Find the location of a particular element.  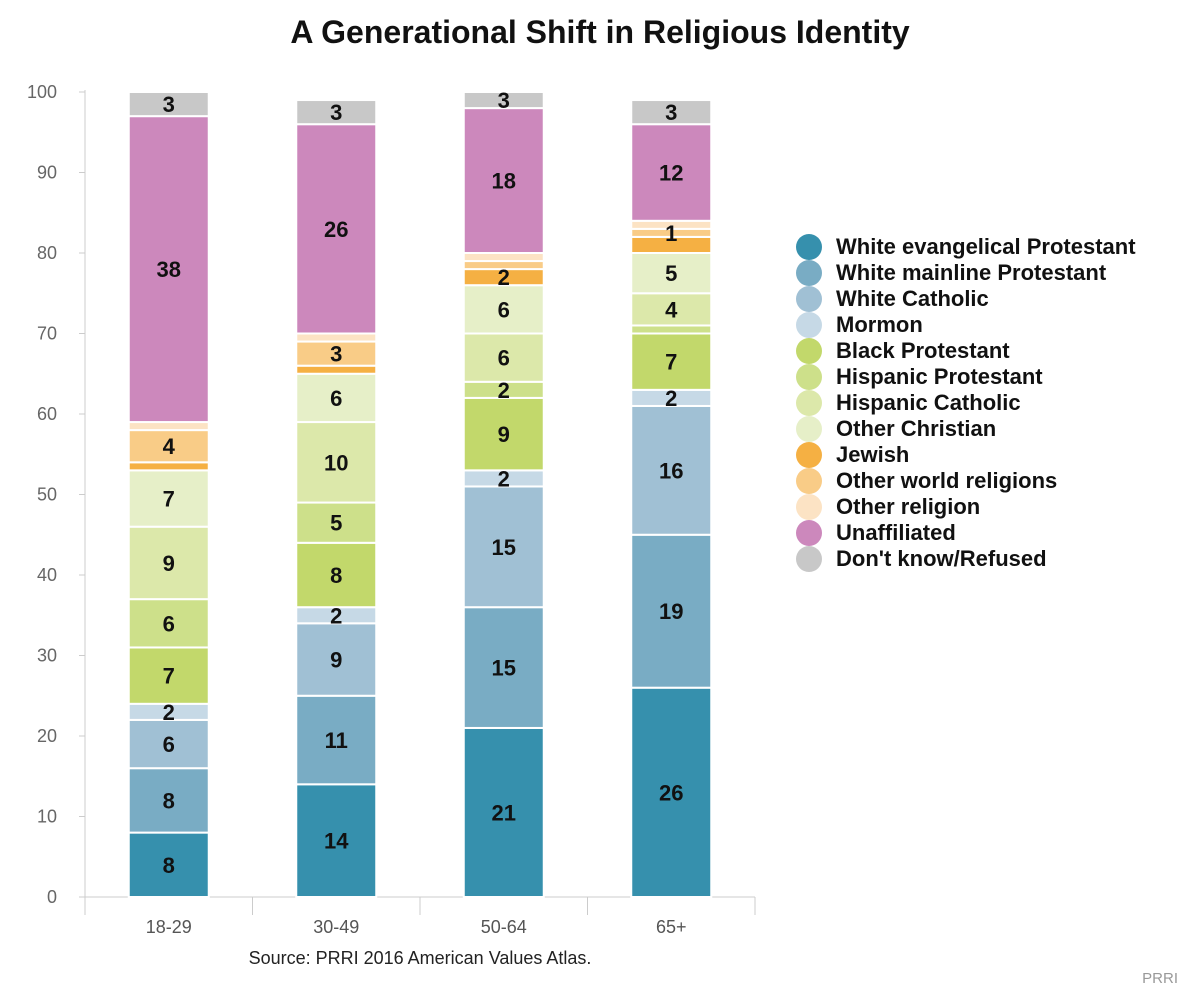

data-label: 1 is located at coordinates (671, 233).